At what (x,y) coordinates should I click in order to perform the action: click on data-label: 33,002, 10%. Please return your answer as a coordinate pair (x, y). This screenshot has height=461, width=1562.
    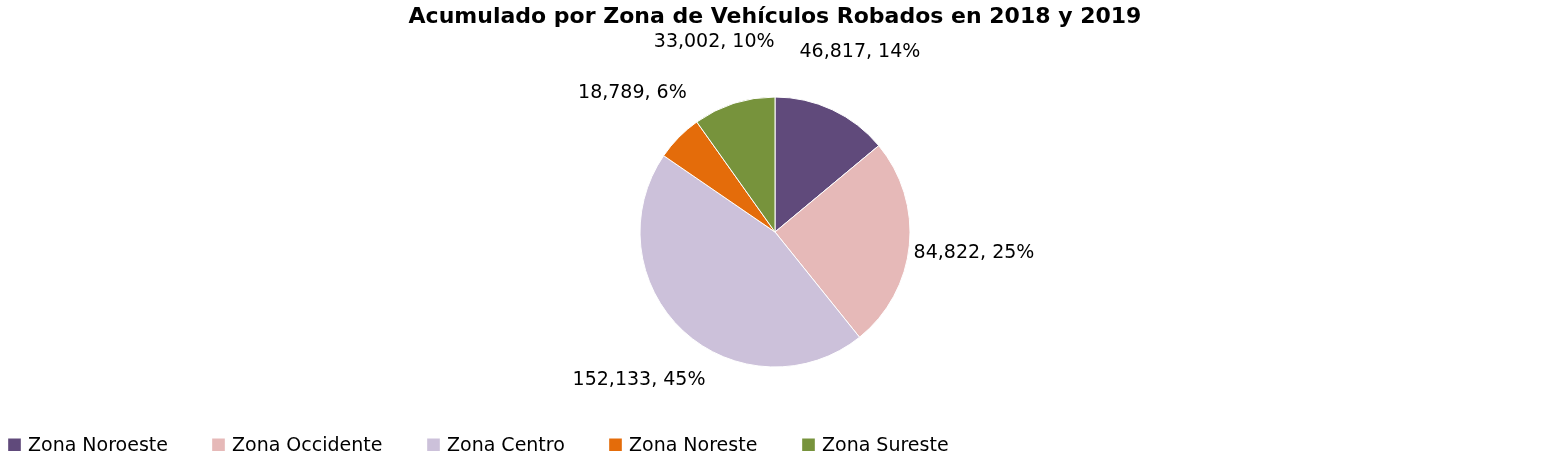
    Looking at the image, I should click on (714, 40).